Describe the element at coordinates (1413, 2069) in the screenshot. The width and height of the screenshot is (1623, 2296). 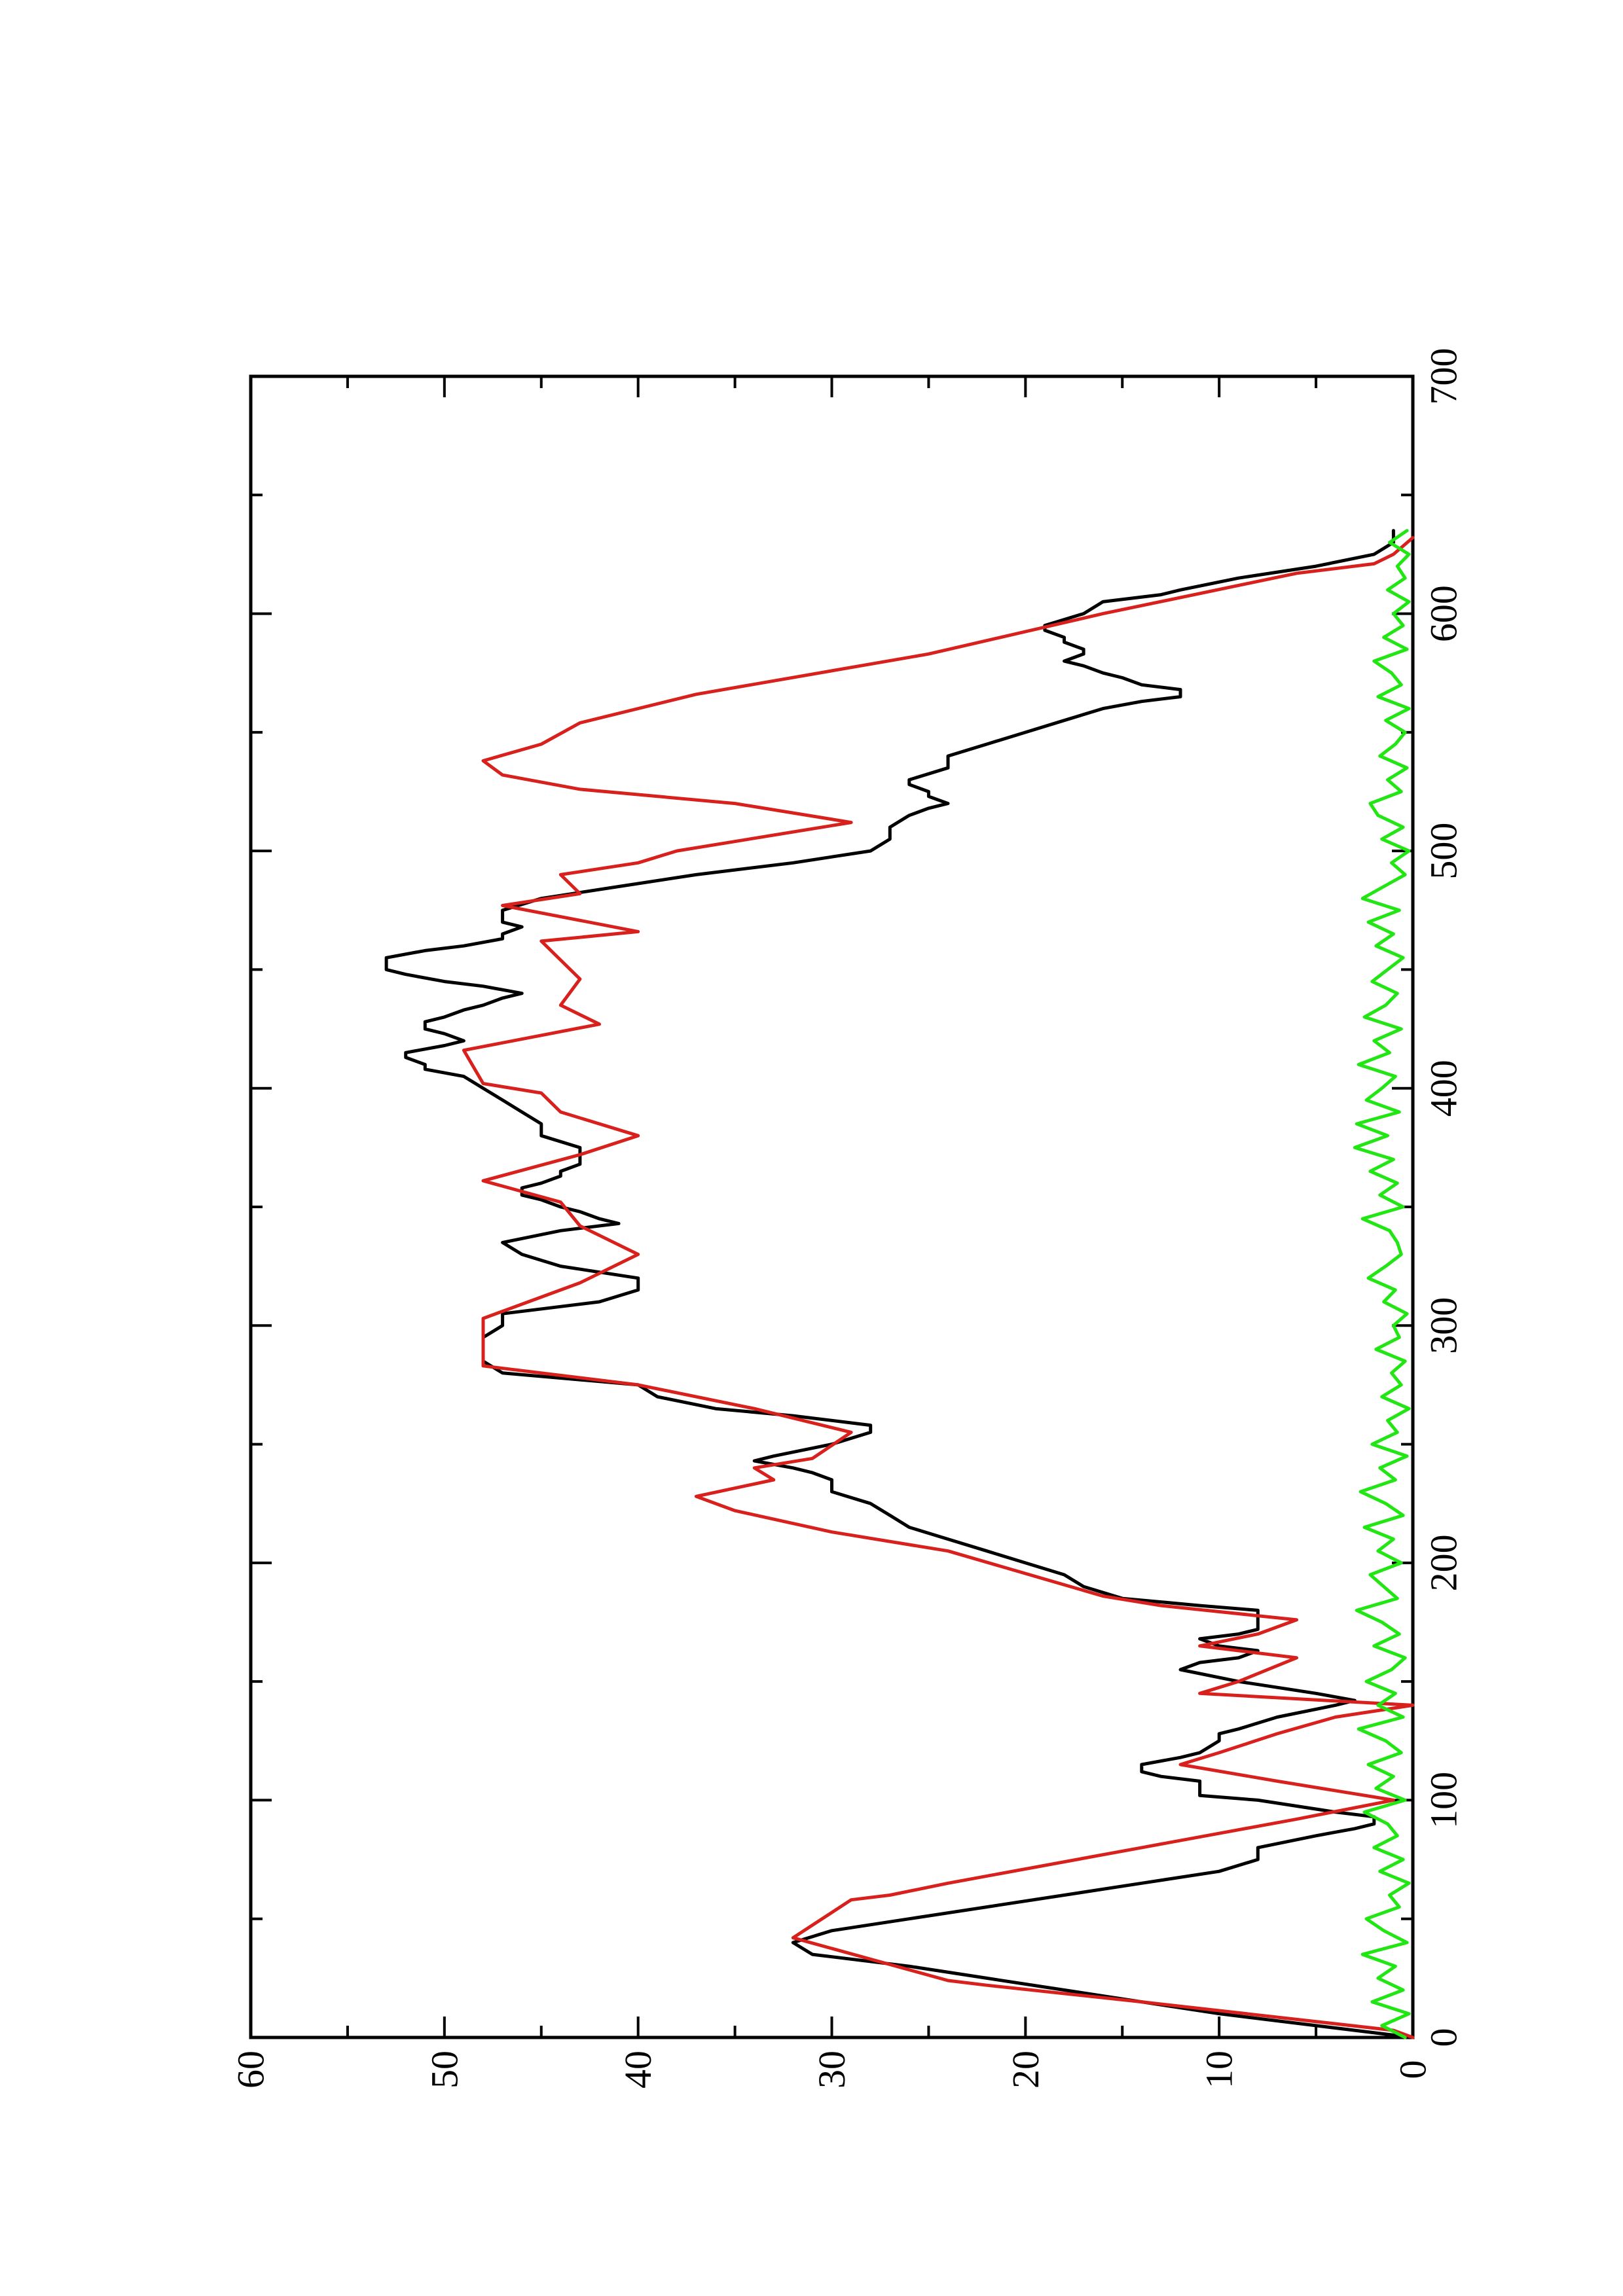
I see `y-tick-label-0: 0` at that location.